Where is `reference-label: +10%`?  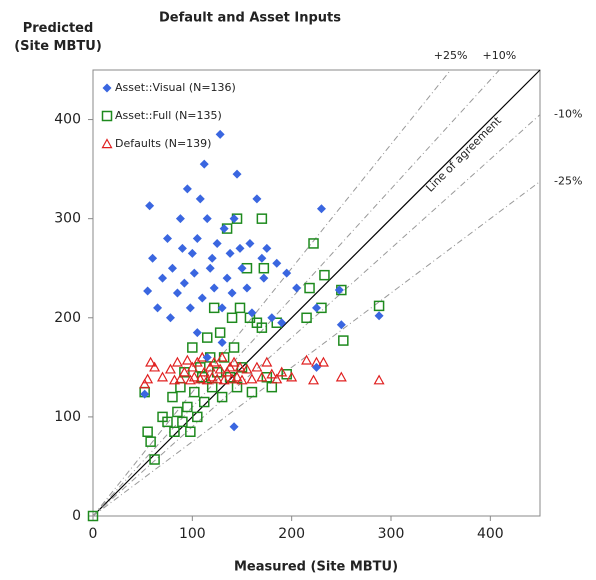
reference-label: +10% is located at coordinates (500, 55).